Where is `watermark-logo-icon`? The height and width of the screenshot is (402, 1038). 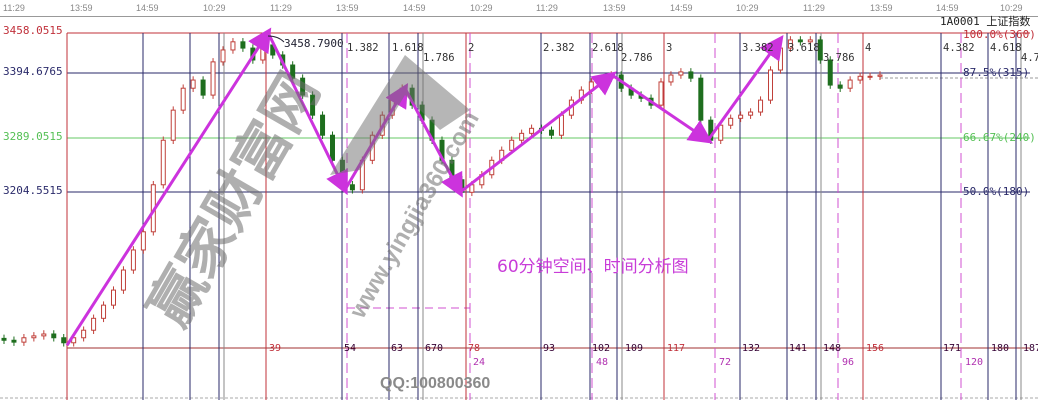 watermark-logo-icon is located at coordinates (400, 115).